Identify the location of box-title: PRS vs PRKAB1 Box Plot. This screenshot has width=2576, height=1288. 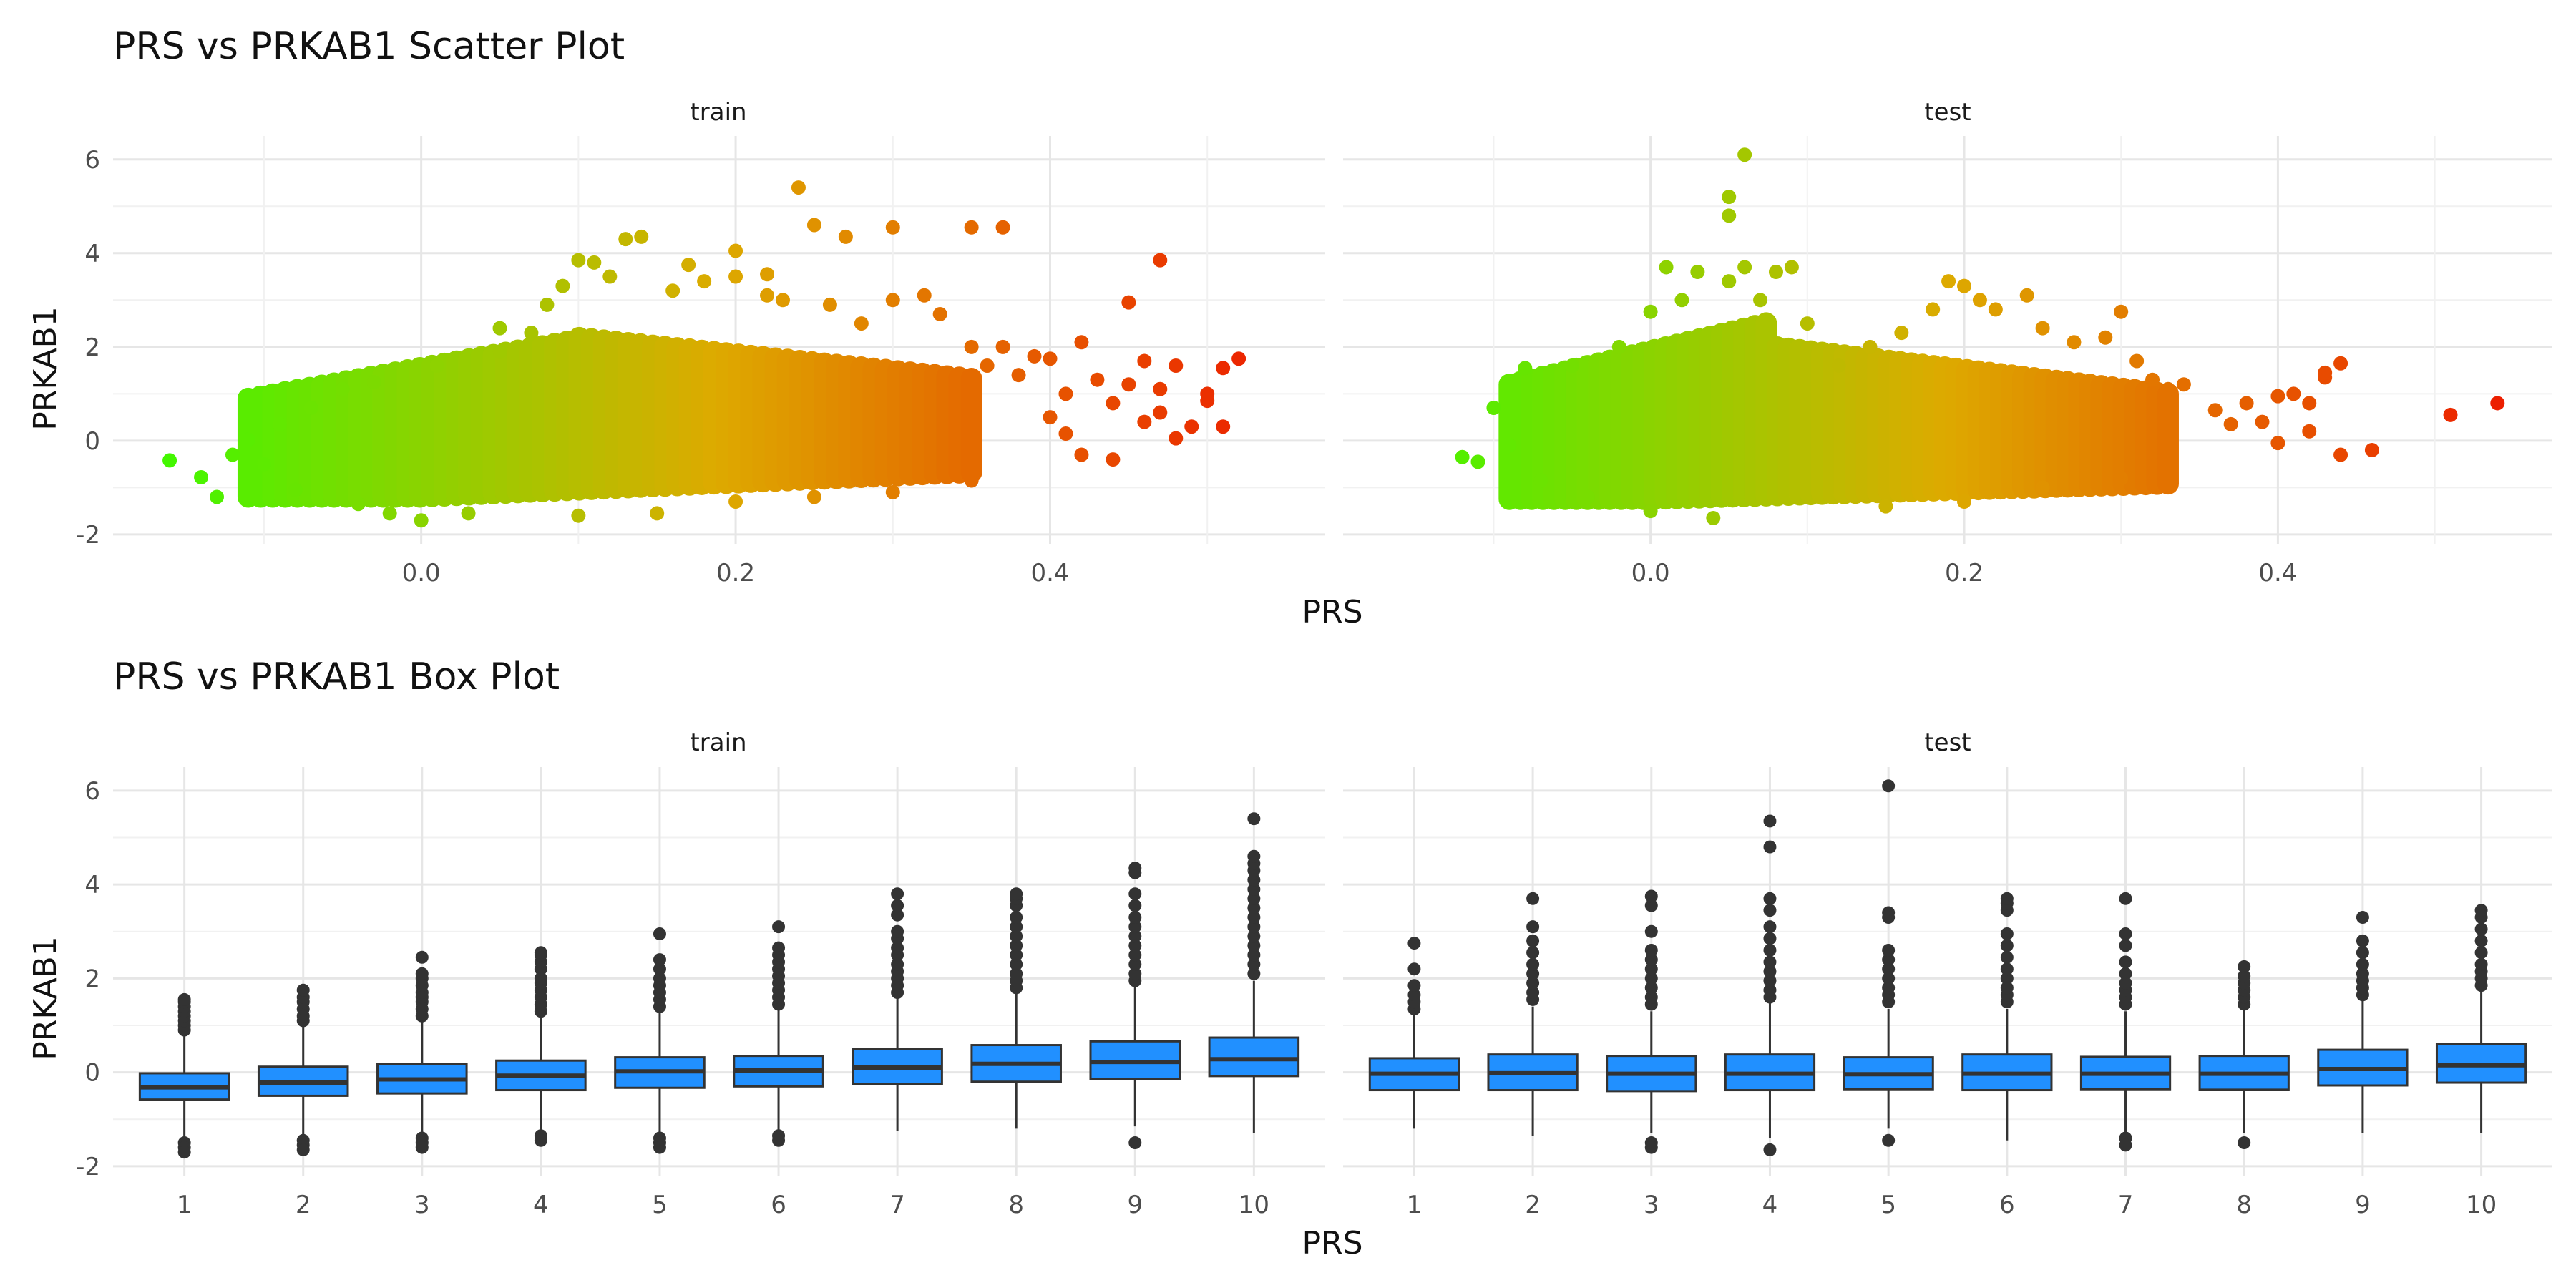
(336, 676).